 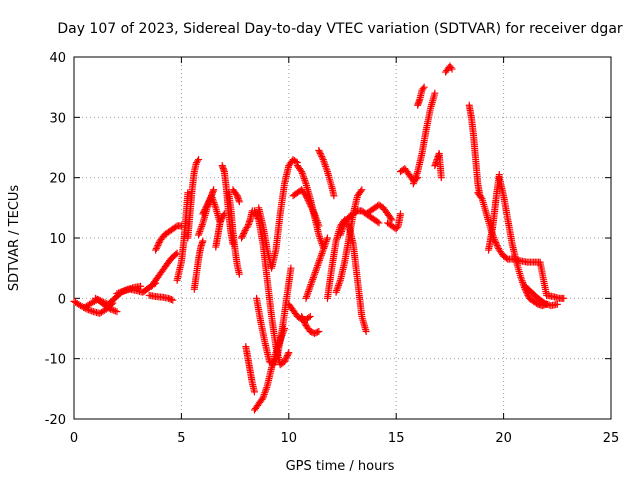 I want to click on x-tick-label: 10, so click(x=289, y=438).